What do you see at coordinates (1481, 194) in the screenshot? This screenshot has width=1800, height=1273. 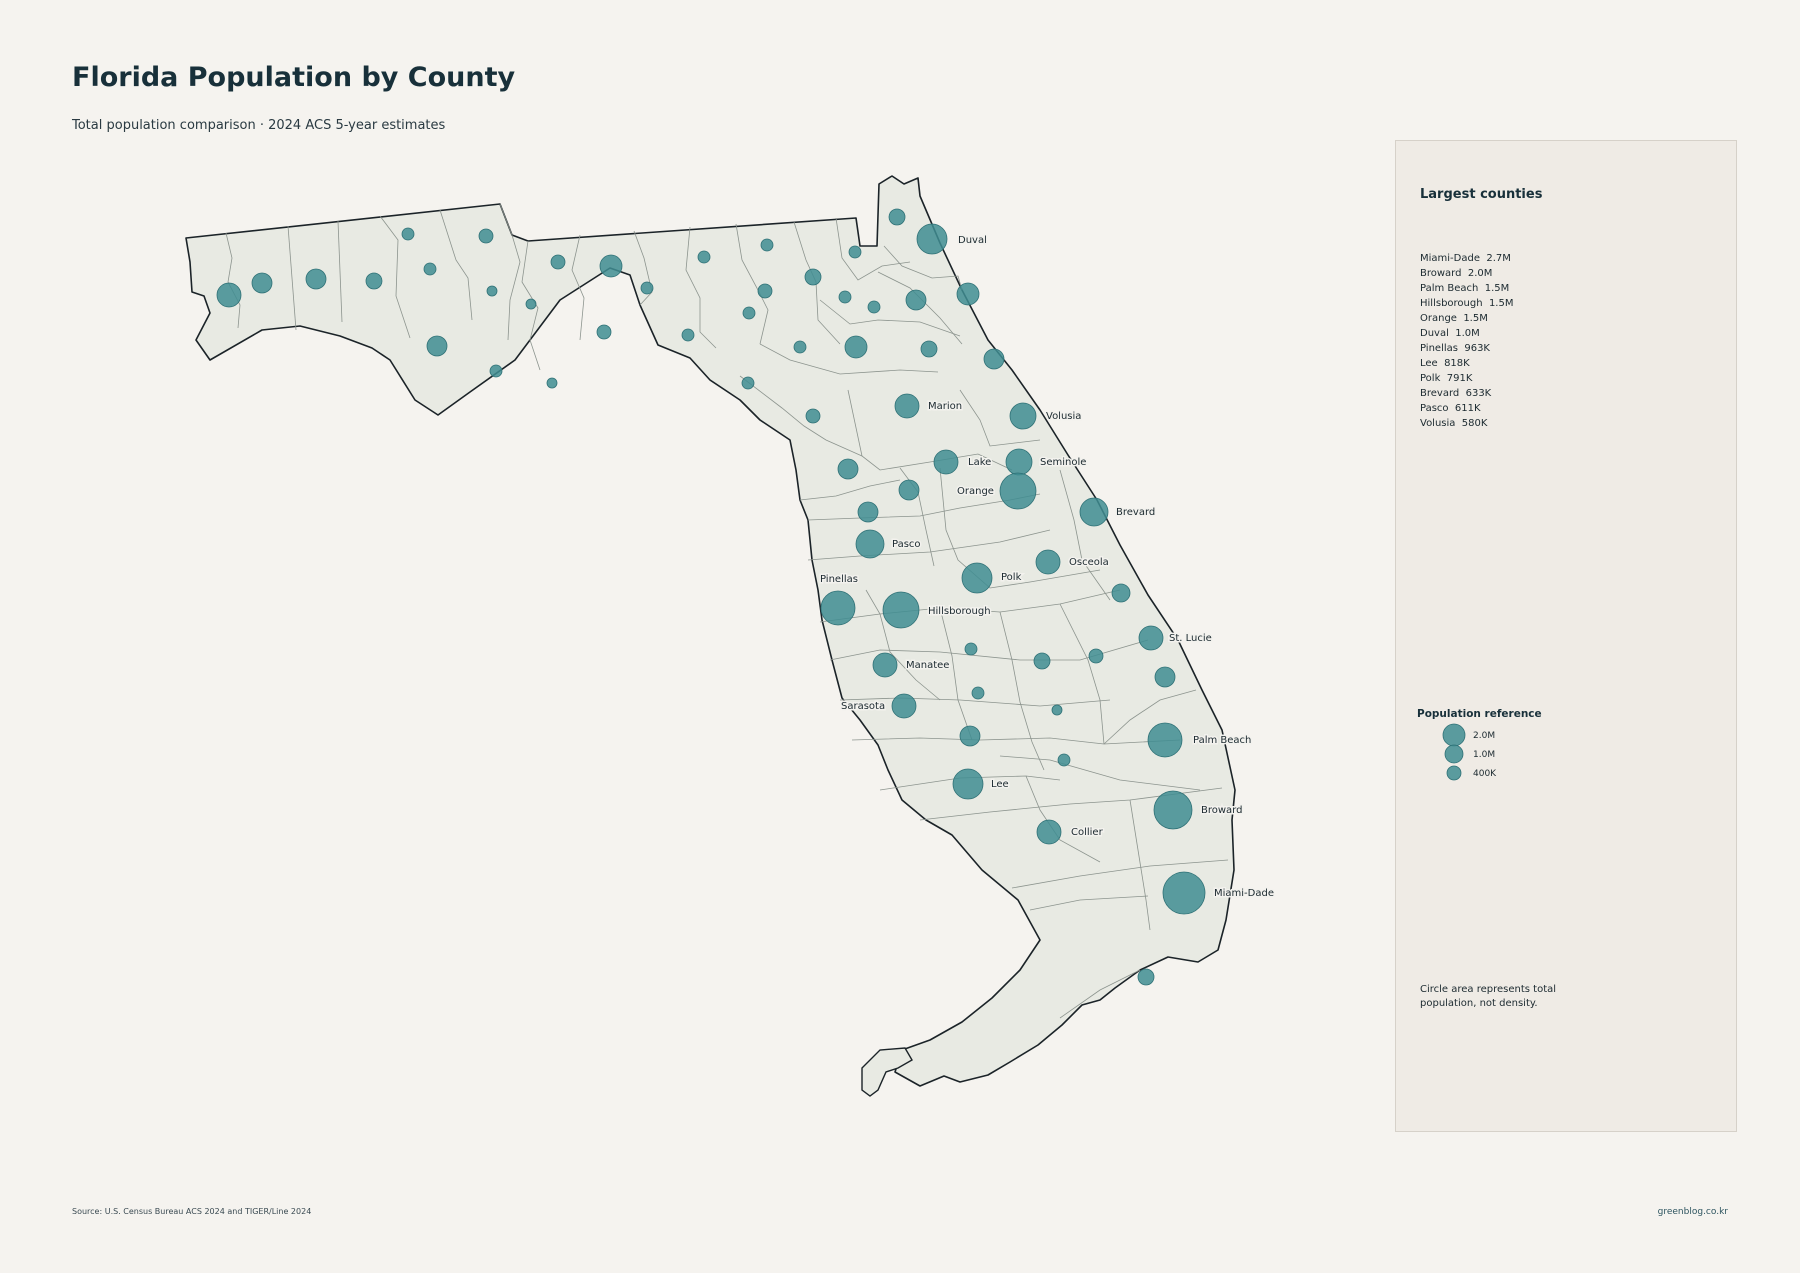 I see `panel-heading: Largest counties` at bounding box center [1481, 194].